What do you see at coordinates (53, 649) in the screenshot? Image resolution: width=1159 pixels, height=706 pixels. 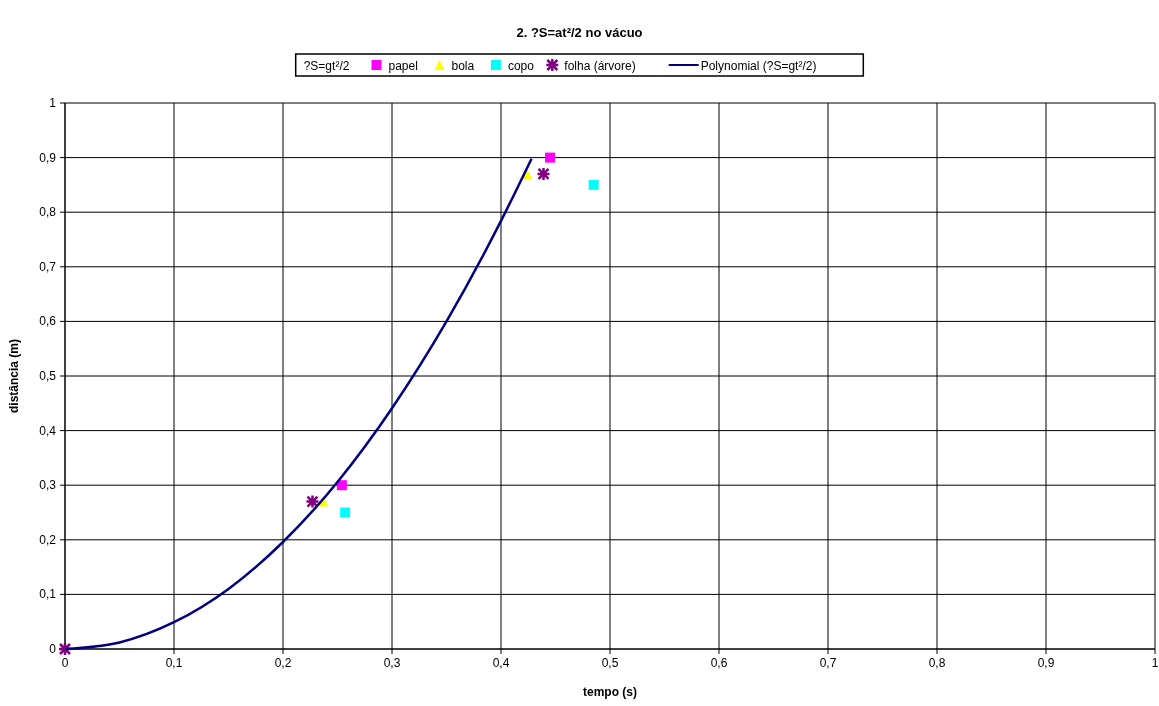 I see `y-tick-label: 0` at bounding box center [53, 649].